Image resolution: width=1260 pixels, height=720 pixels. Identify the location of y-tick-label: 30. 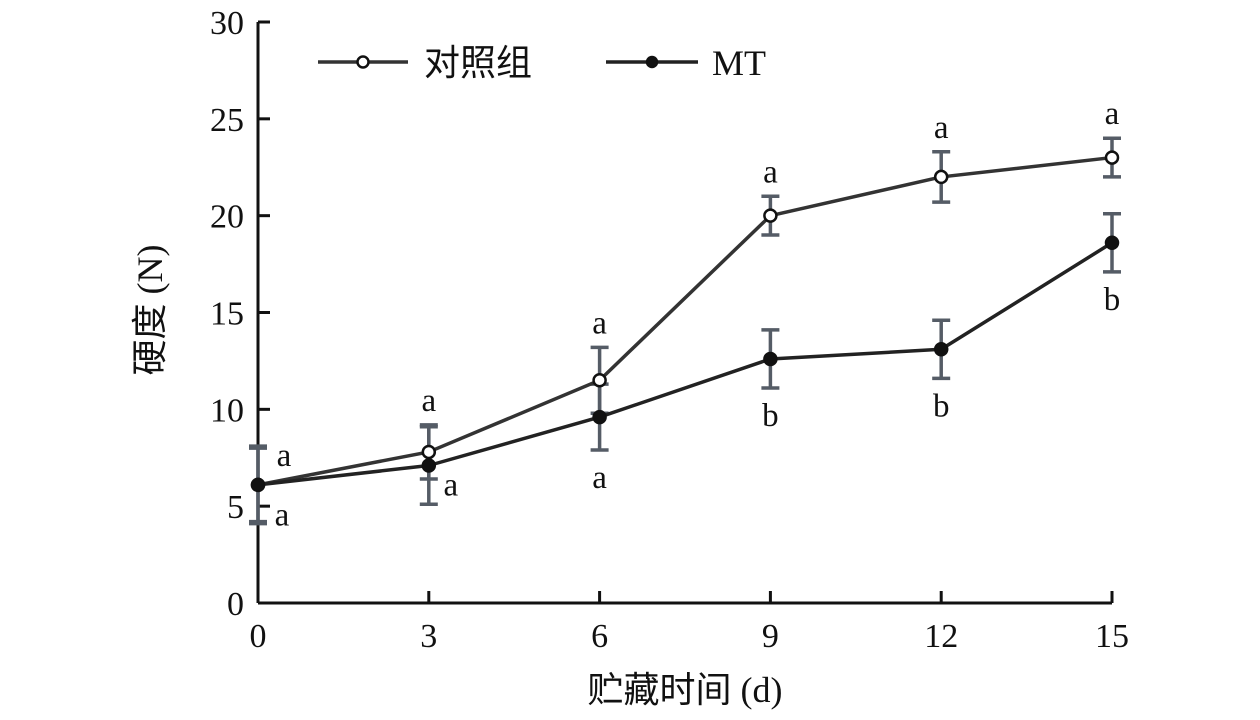
(227, 23).